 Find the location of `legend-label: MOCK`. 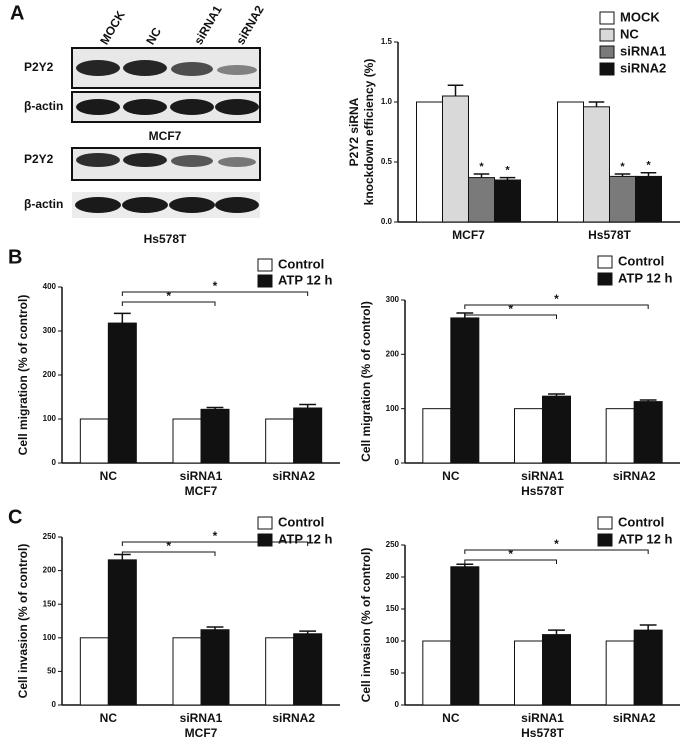

legend-label: MOCK is located at coordinates (640, 16).